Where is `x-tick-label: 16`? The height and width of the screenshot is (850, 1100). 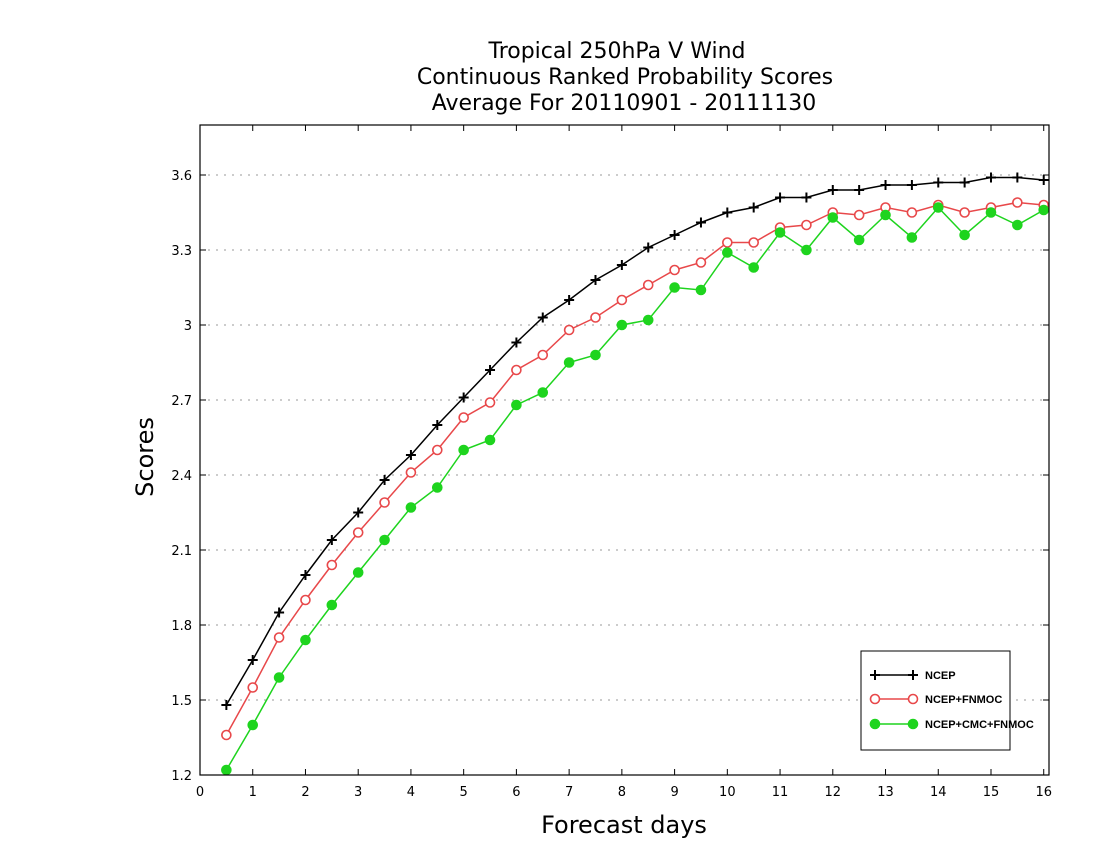 x-tick-label: 16 is located at coordinates (1043, 792).